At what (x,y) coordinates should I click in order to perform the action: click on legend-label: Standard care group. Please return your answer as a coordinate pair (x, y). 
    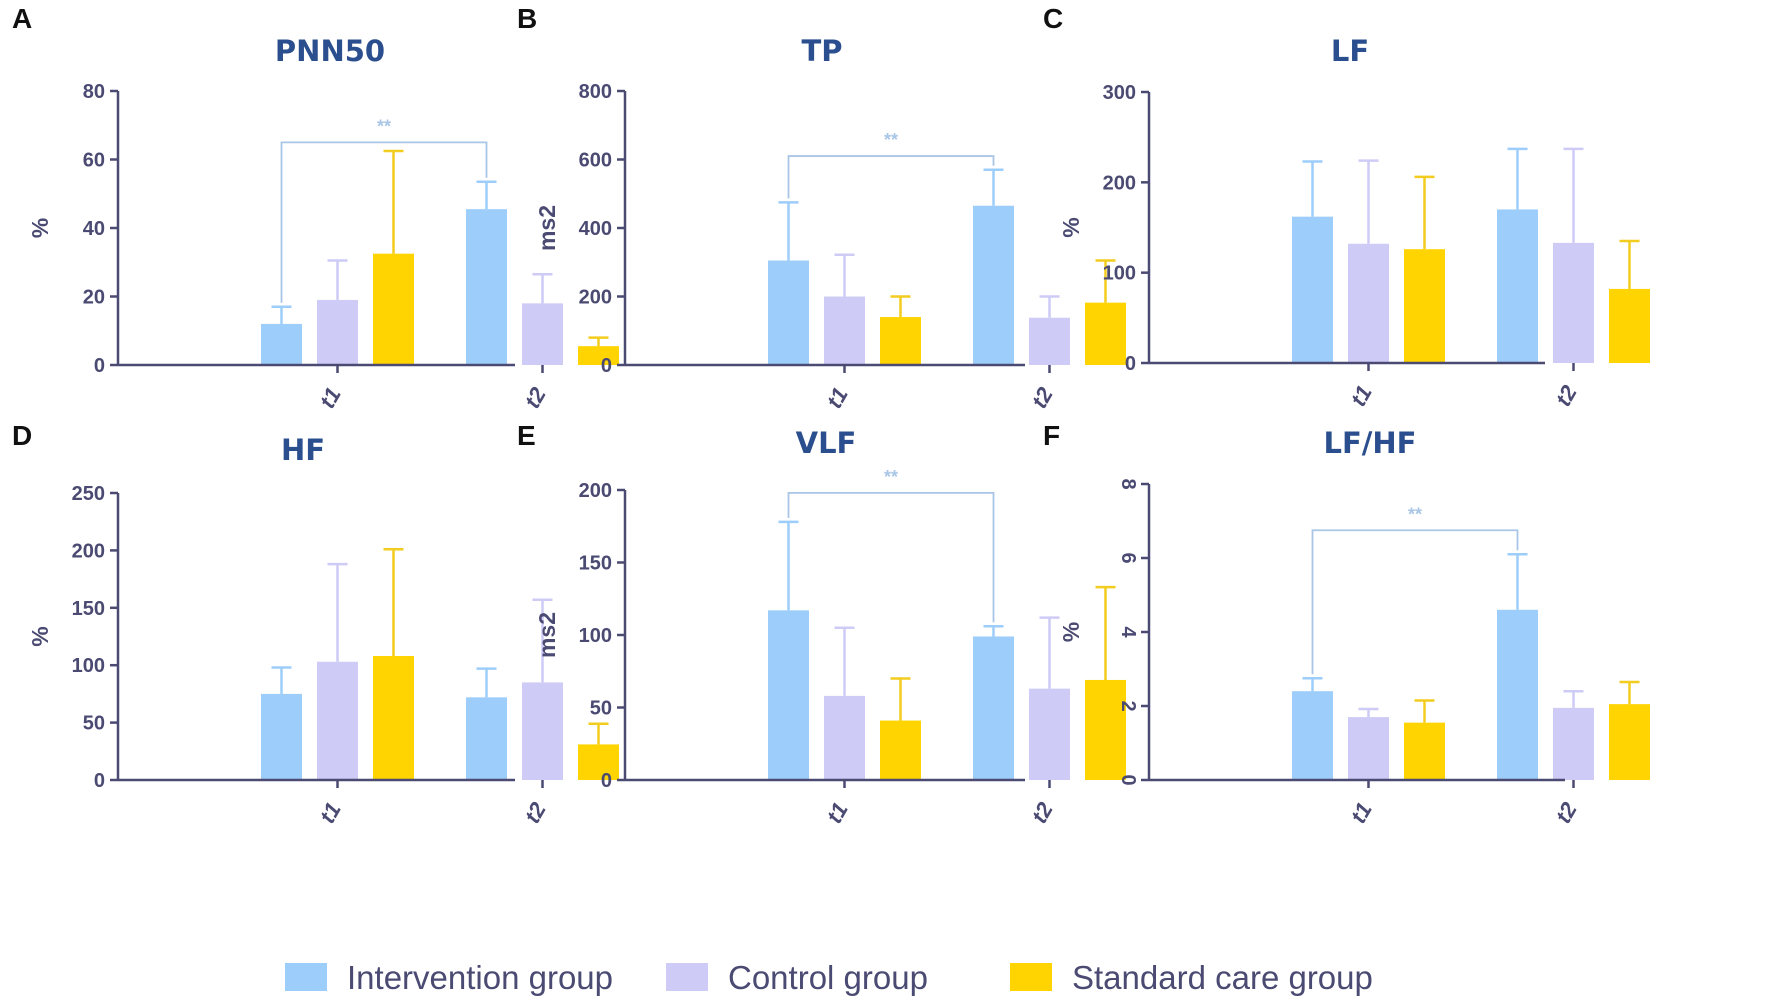
    Looking at the image, I should click on (1222, 977).